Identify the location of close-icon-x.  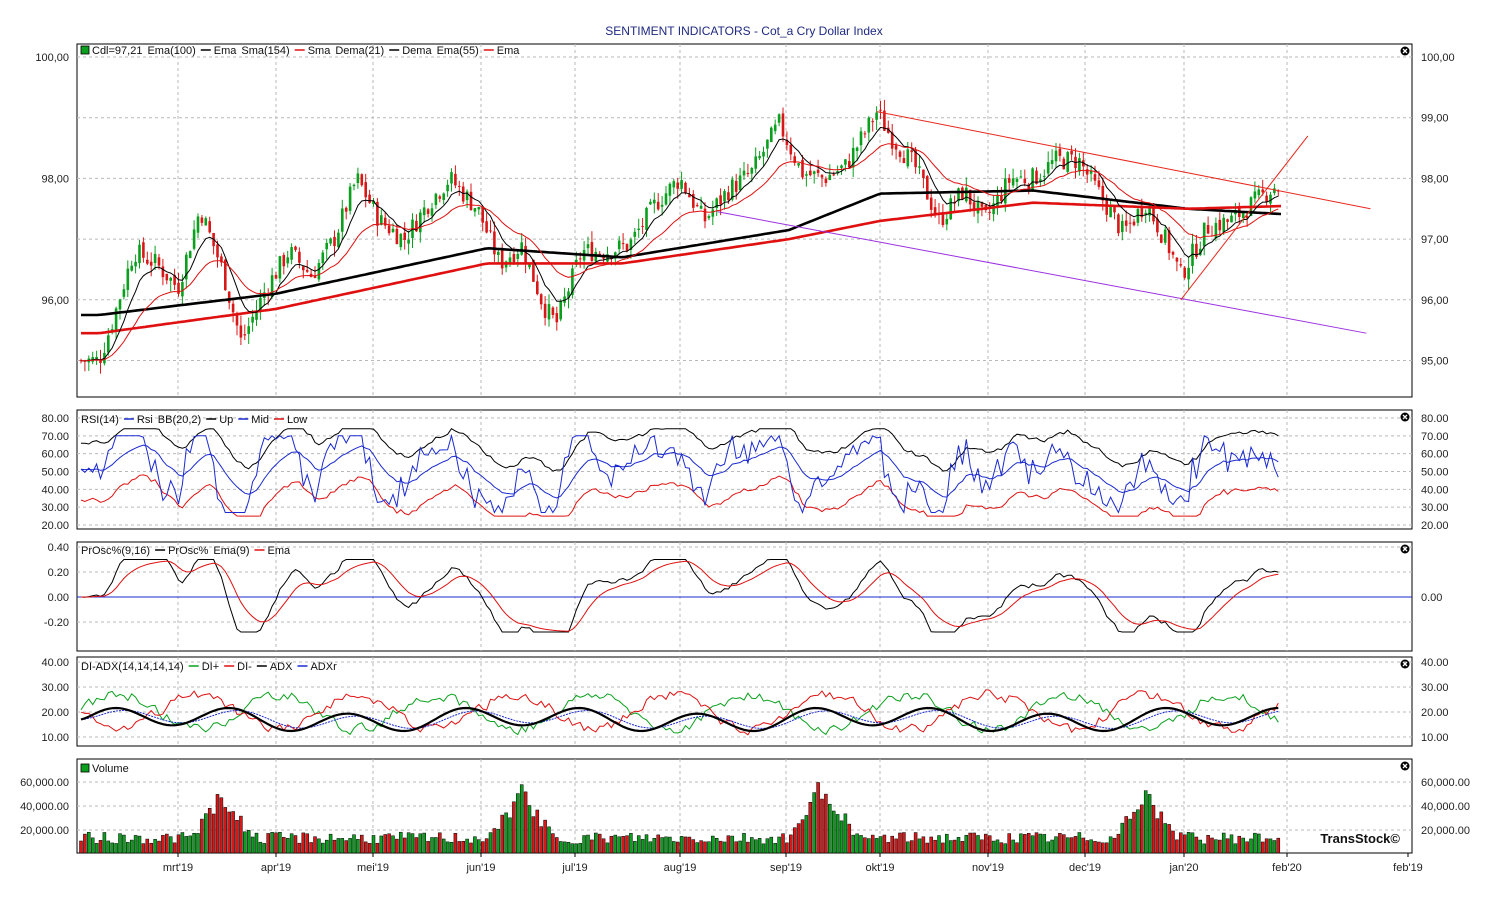
(1405, 51).